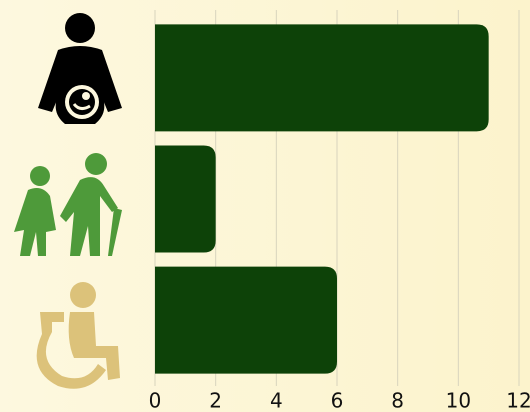 This screenshot has height=412, width=530. I want to click on x-tick-label: 8, so click(397, 400).